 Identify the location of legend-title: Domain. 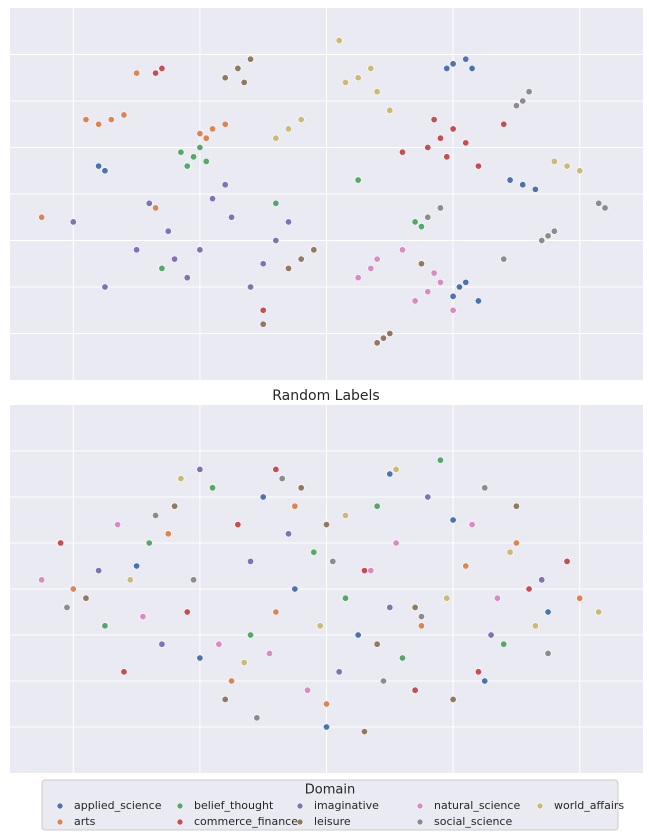
(330, 790).